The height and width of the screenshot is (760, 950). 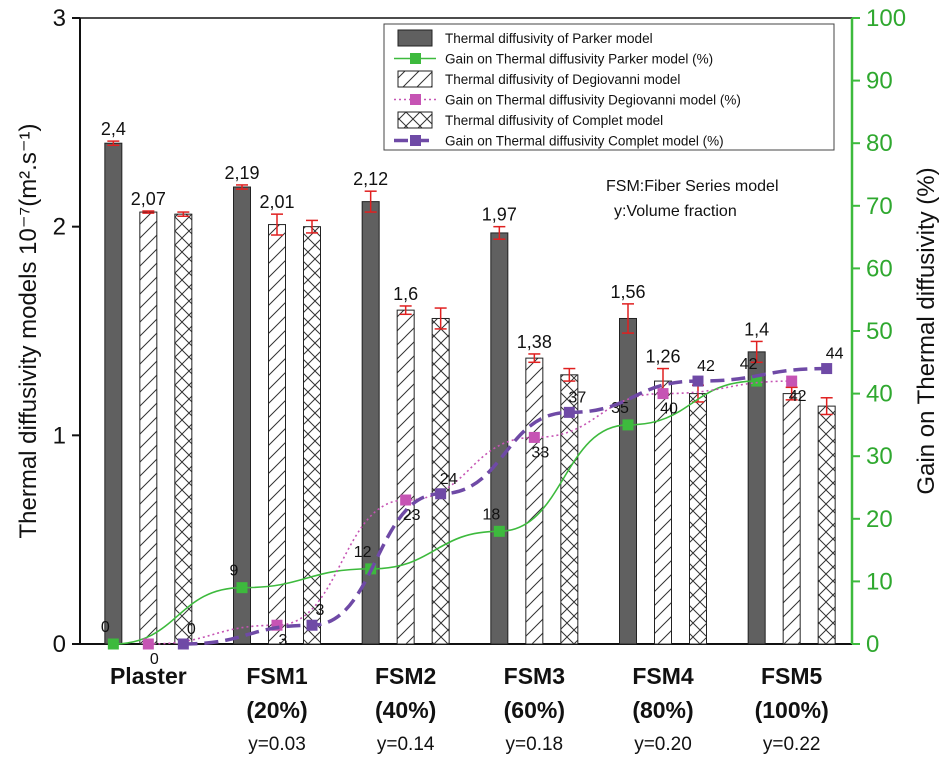 I want to click on category-label: FSM4, so click(x=663, y=676).